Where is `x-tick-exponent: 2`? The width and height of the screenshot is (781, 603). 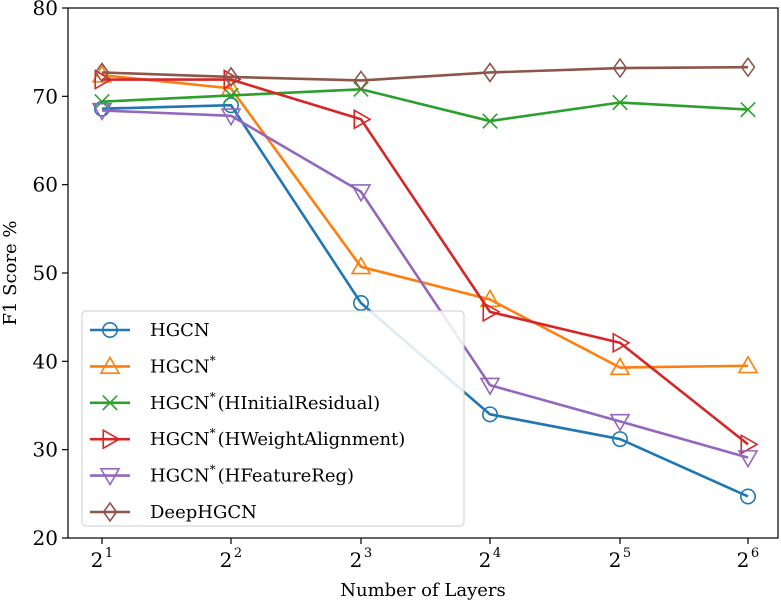
x-tick-exponent: 2 is located at coordinates (238, 553).